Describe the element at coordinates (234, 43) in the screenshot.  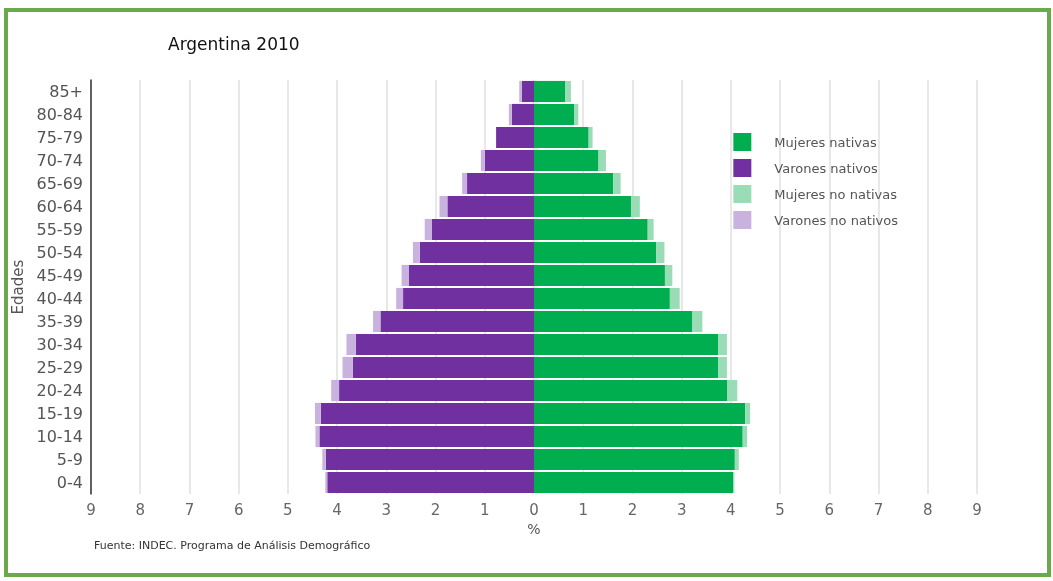
I see `chart-title: Argentina 2010` at that location.